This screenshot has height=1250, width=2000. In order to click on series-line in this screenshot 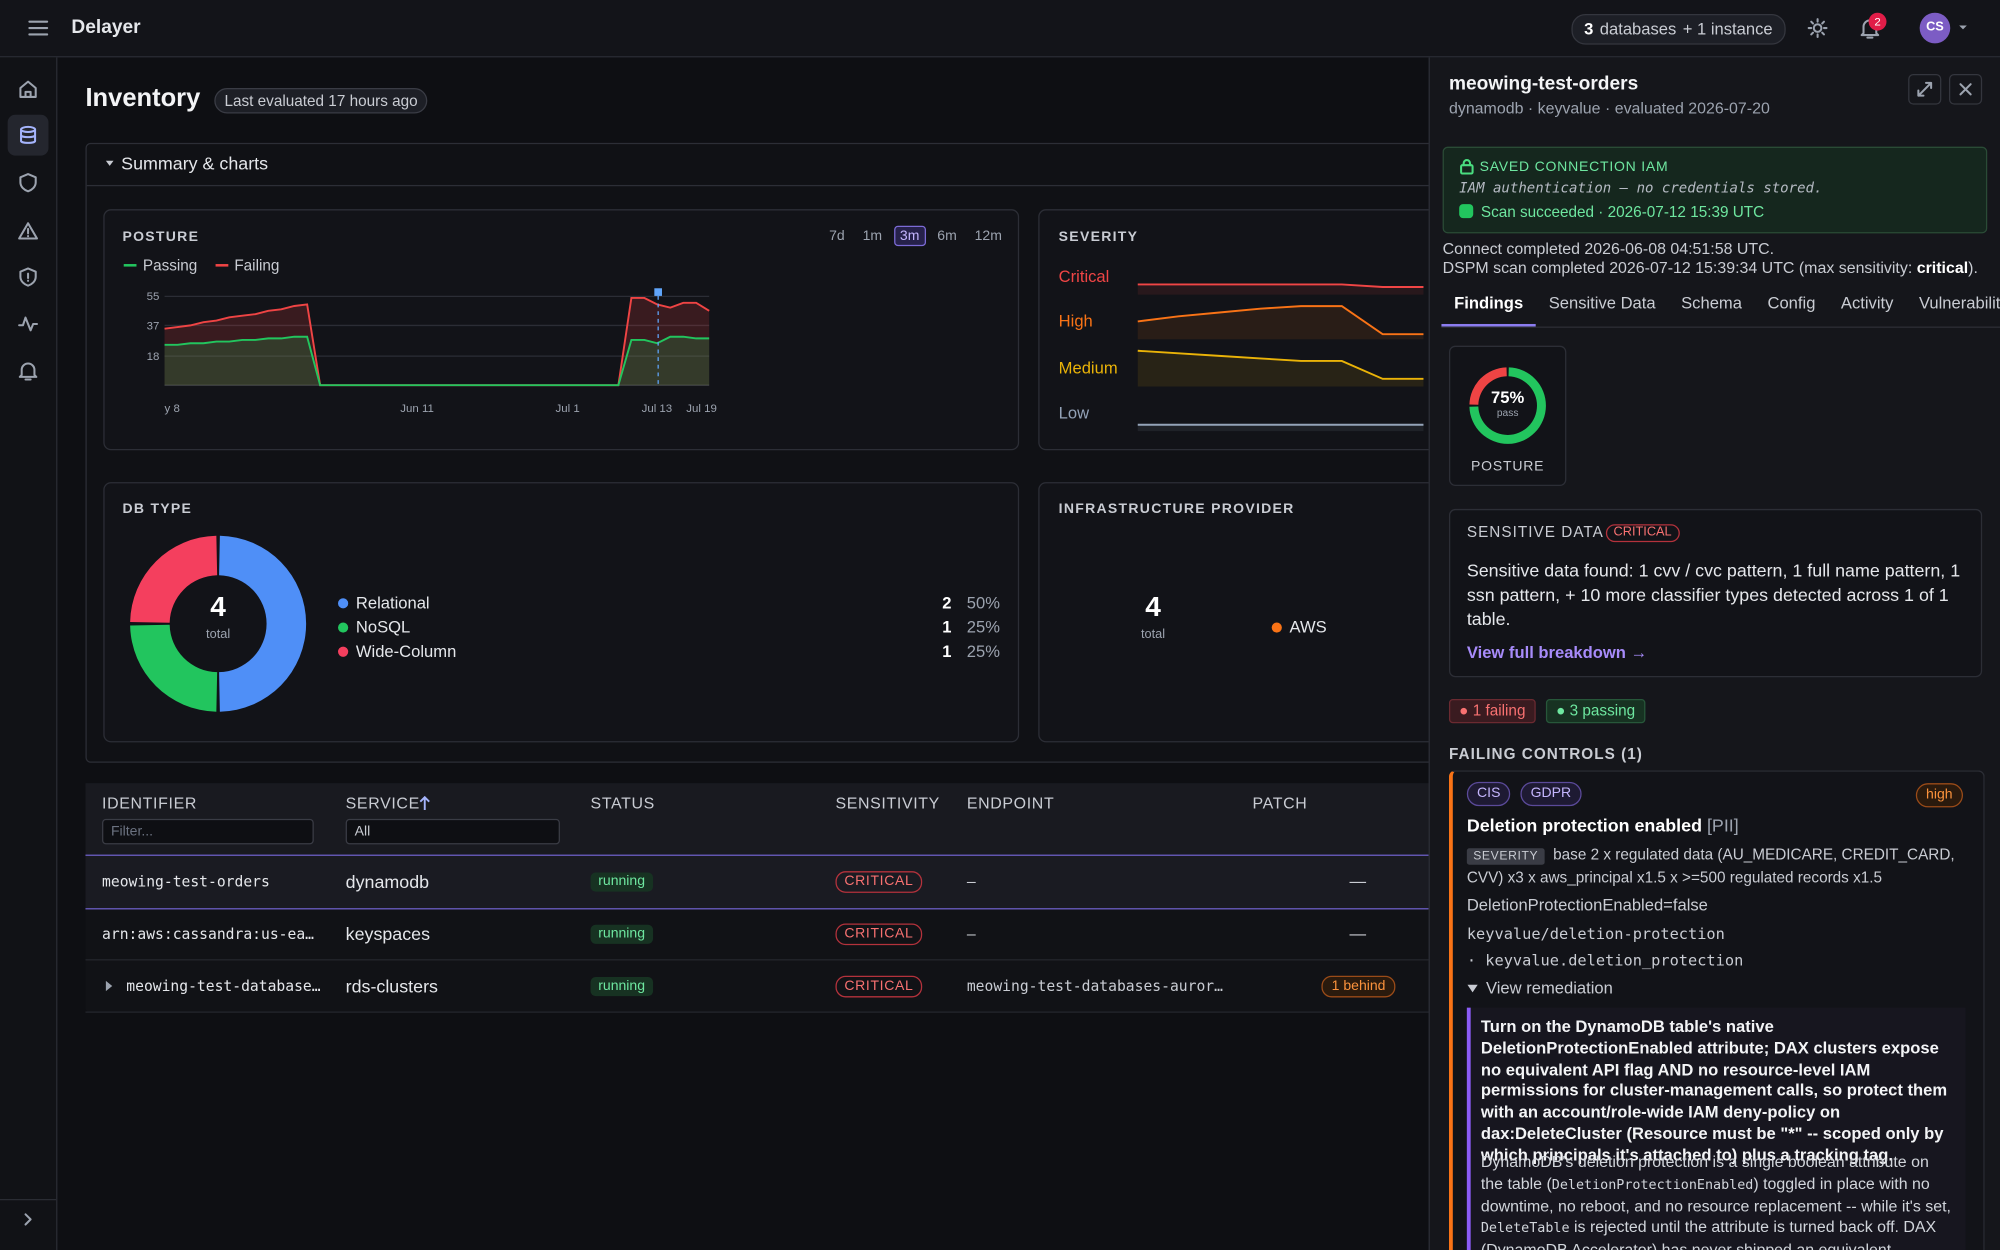, I will do `click(437, 361)`.